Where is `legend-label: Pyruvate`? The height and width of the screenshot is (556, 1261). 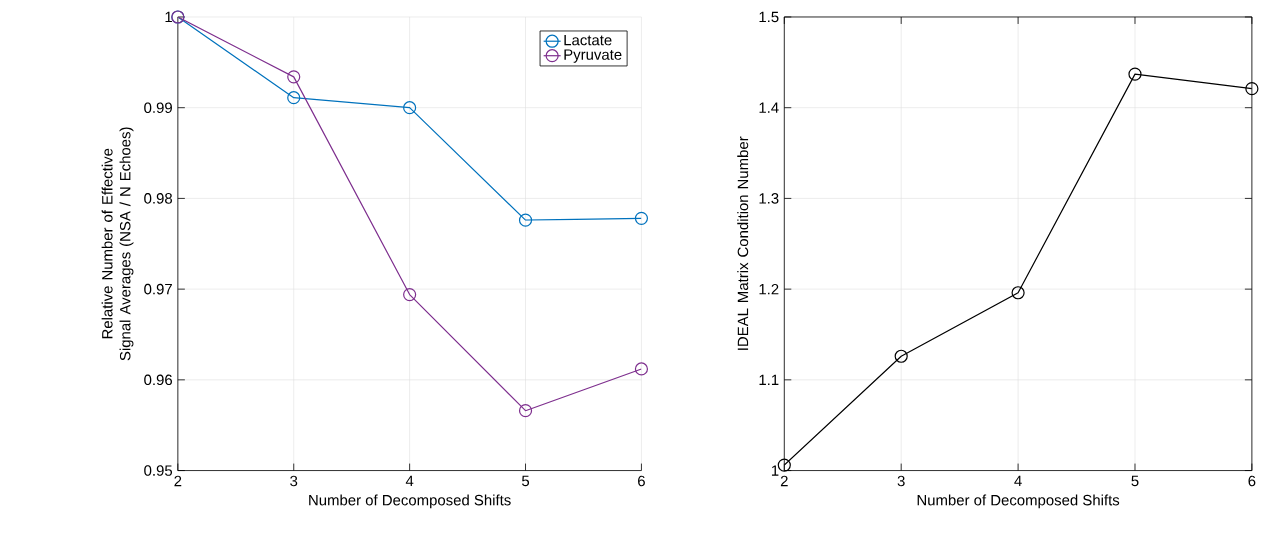 legend-label: Pyruvate is located at coordinates (593, 56).